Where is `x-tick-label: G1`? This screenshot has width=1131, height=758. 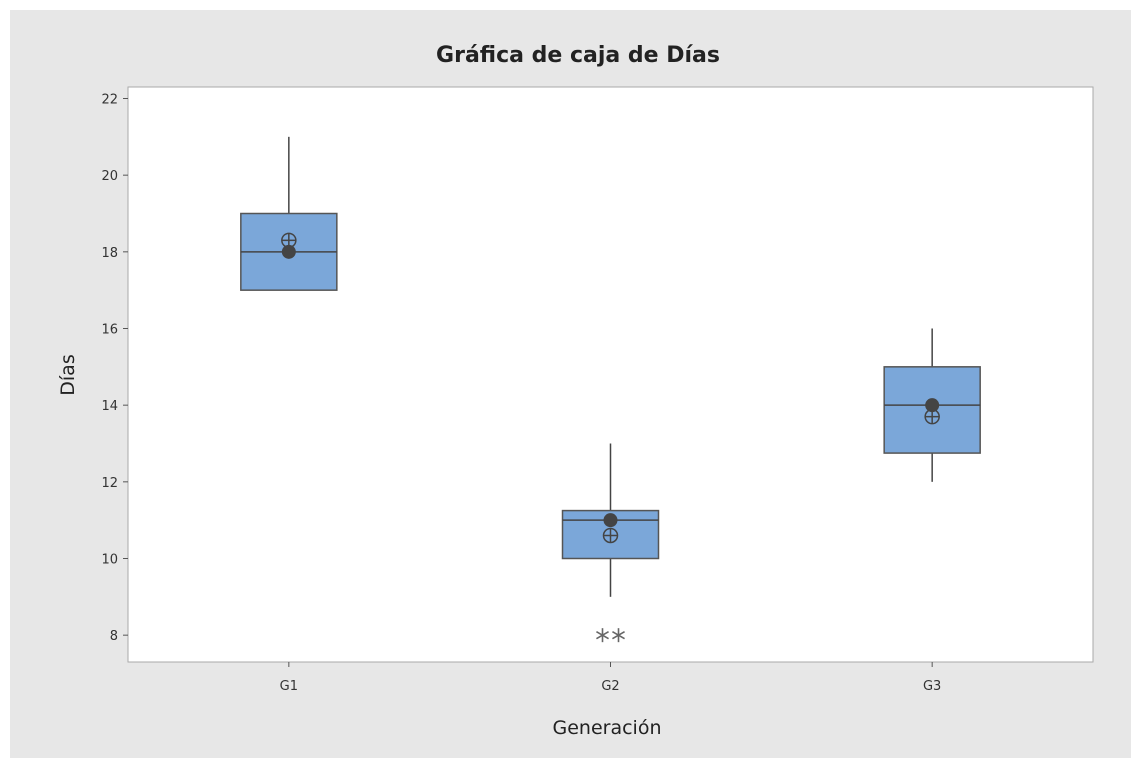 x-tick-label: G1 is located at coordinates (289, 686).